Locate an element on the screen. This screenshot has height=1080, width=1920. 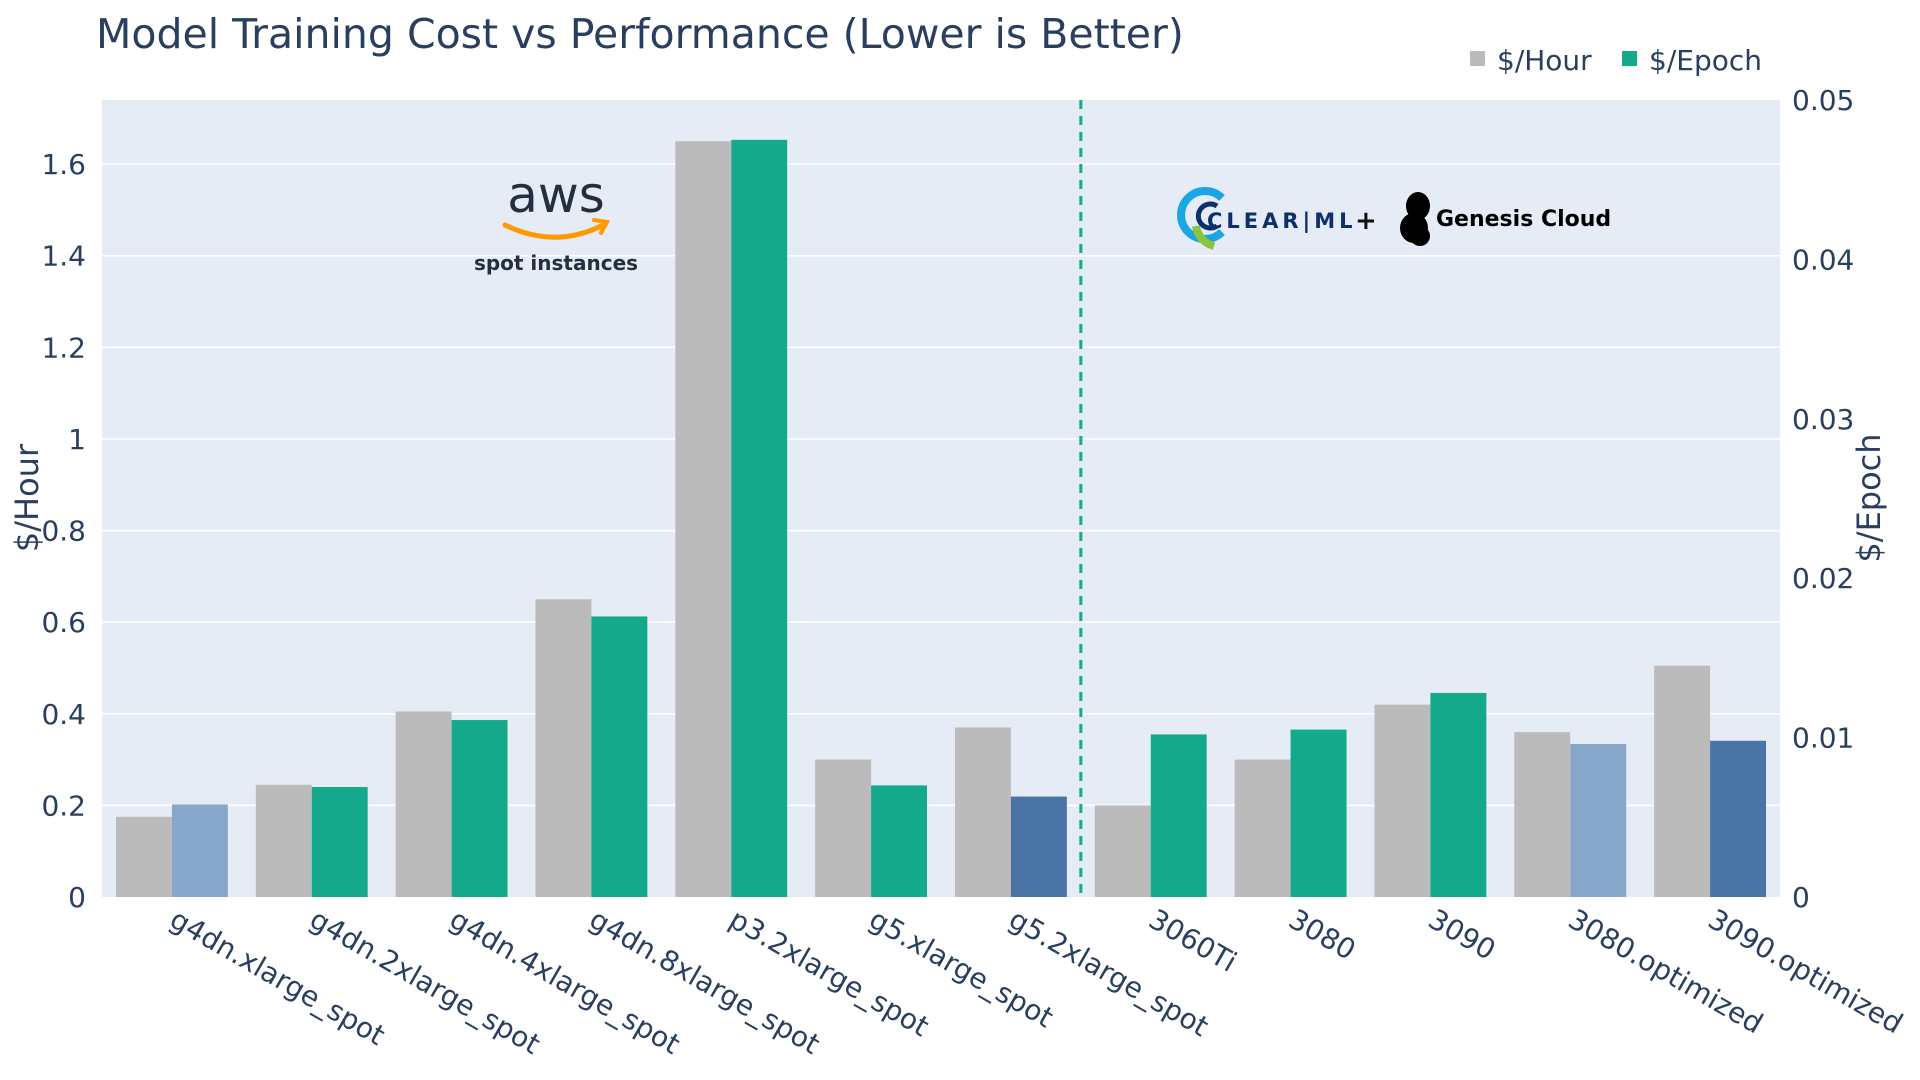
left-tick-label: 1.6 is located at coordinates (63, 164).